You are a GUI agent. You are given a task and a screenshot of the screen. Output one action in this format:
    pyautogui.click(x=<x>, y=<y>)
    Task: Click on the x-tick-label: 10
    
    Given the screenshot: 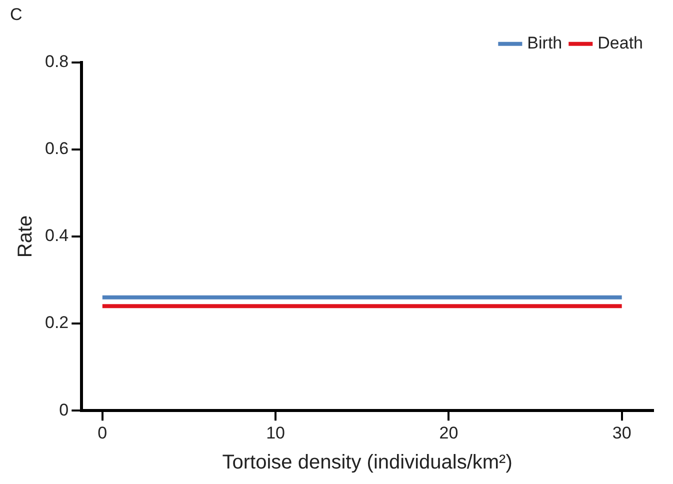 What is the action you would take?
    pyautogui.click(x=276, y=432)
    